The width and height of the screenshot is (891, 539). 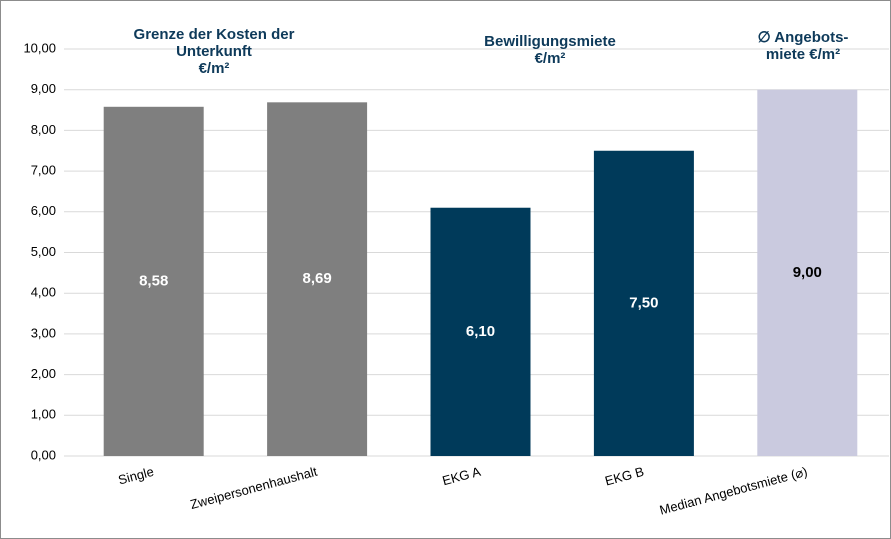 I want to click on group-heading: ∅ Angebots-, so click(x=803, y=37).